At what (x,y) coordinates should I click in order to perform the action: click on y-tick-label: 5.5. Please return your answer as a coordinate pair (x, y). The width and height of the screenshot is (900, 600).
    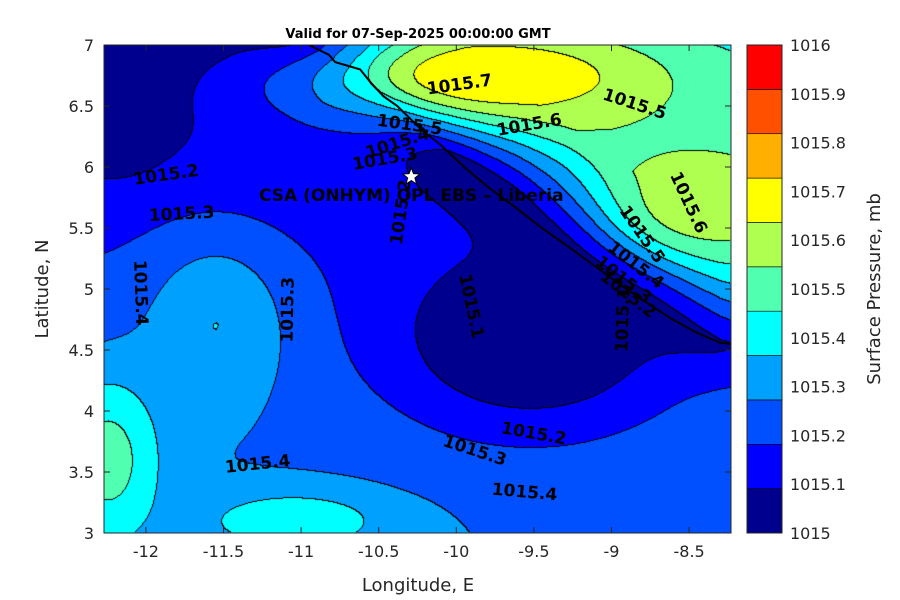
    Looking at the image, I should click on (81, 228).